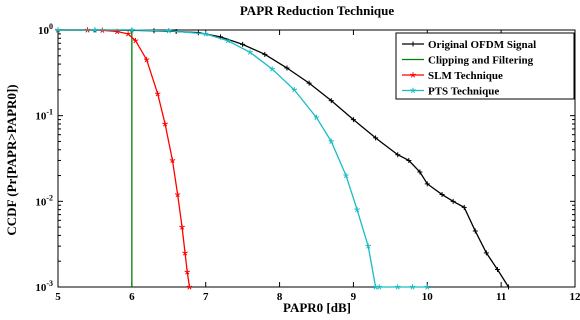 The width and height of the screenshot is (580, 320). I want to click on y-tick-label: 10⁰, so click(45, 29).